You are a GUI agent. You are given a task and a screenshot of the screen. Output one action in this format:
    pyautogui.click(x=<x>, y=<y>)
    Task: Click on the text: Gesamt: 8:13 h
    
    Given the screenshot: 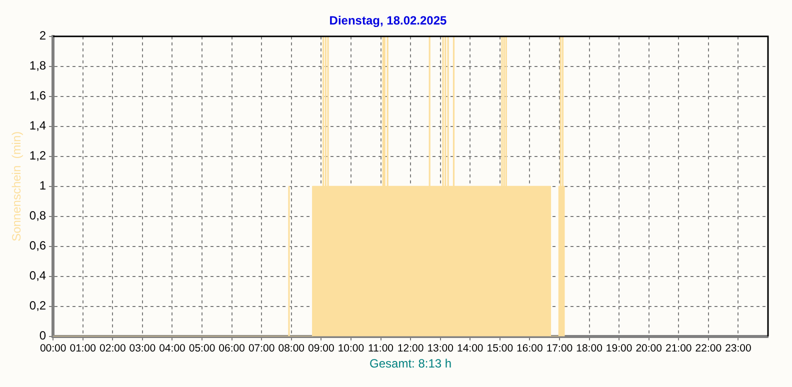 What is the action you would take?
    pyautogui.click(x=411, y=363)
    